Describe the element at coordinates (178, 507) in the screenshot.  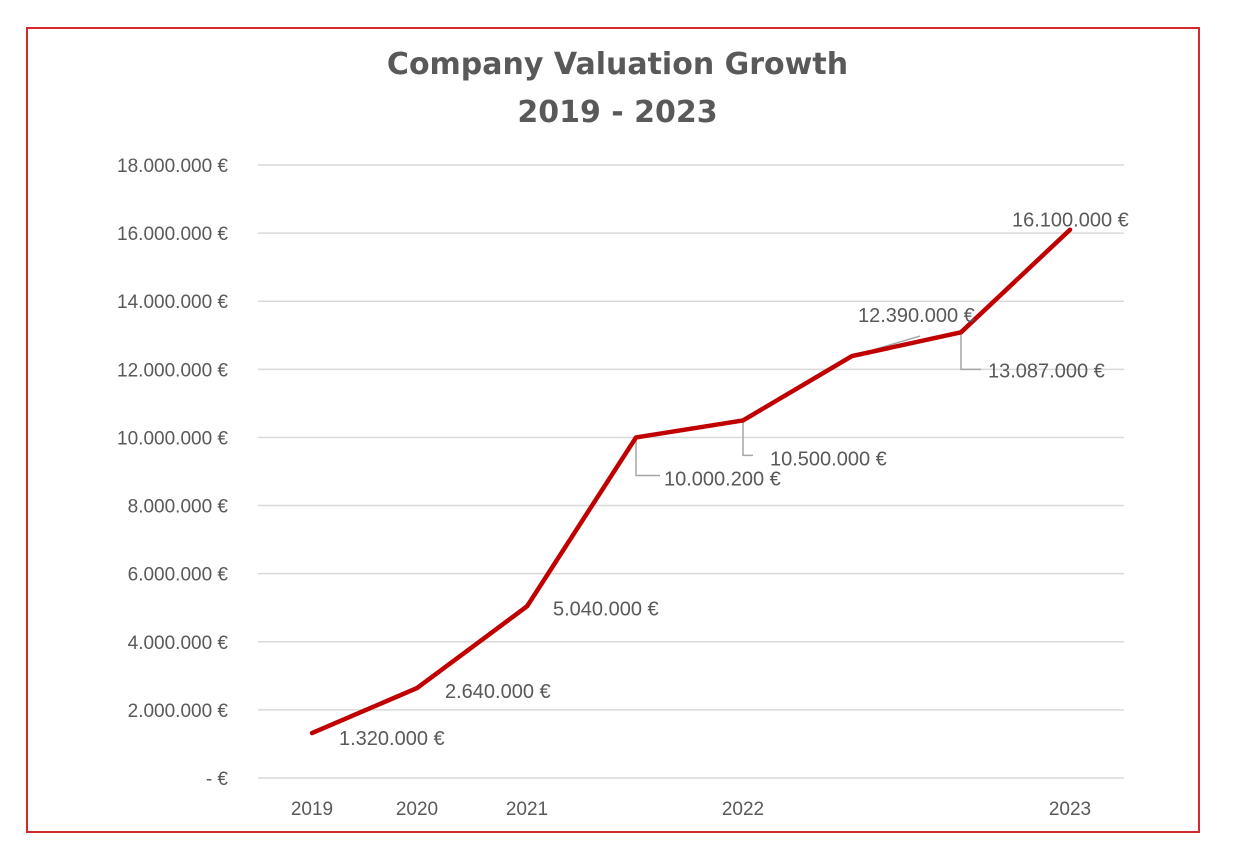
I see `y-tick-label: 8.000.000 €` at that location.